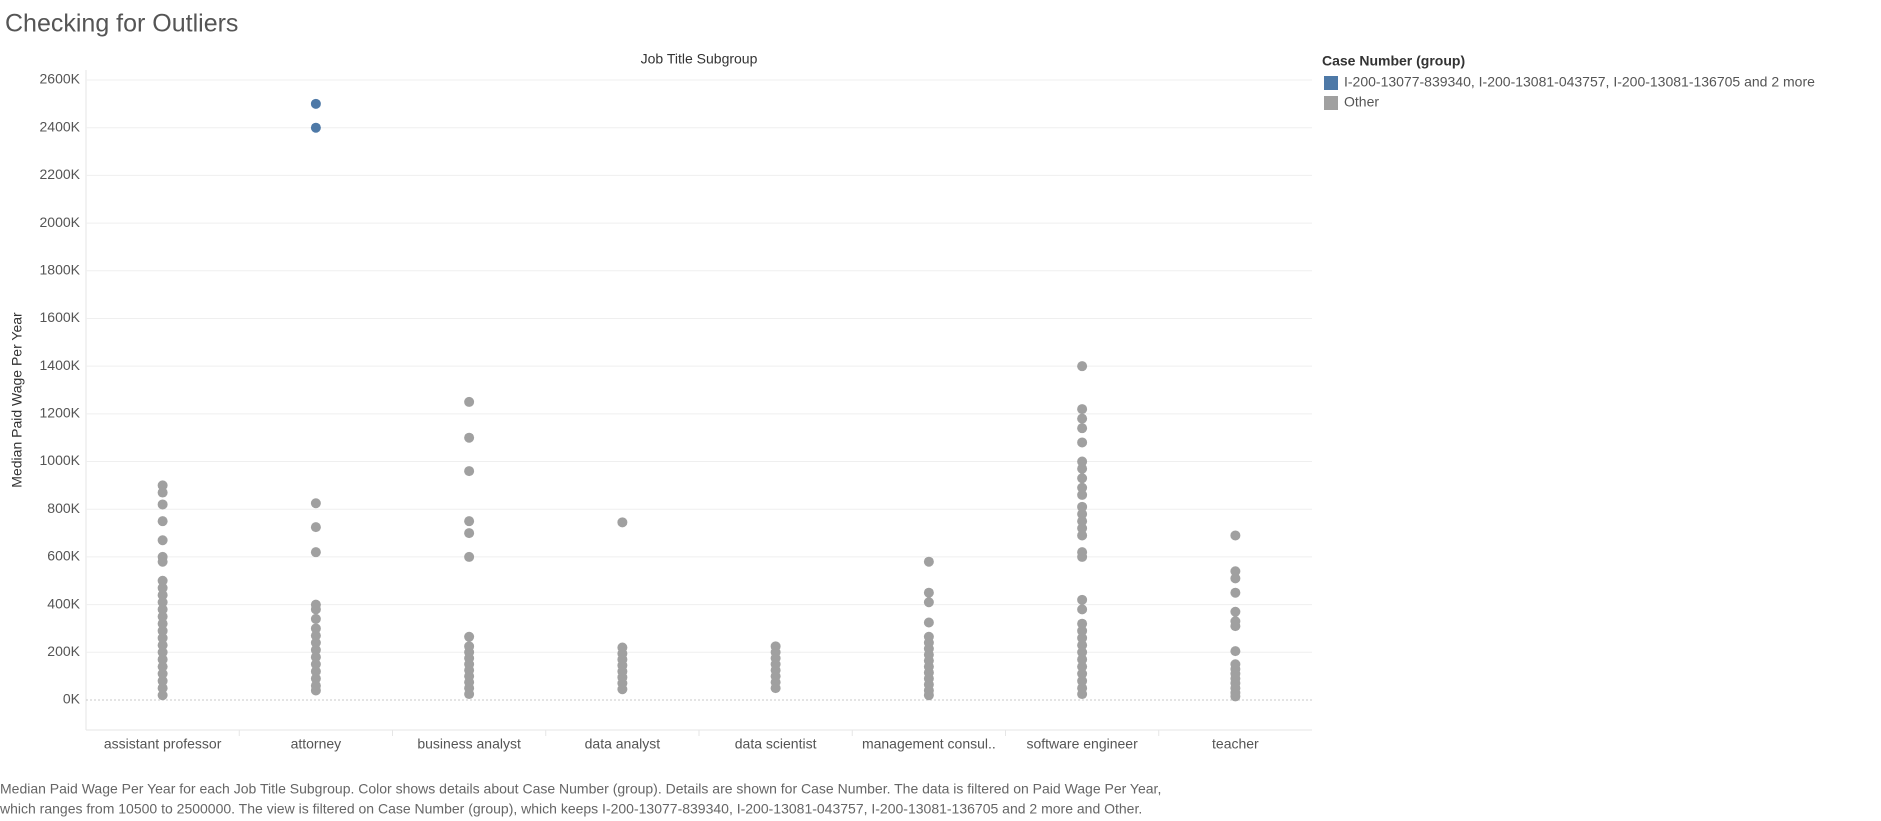  Describe the element at coordinates (469, 744) in the screenshot. I see `x-tick-label: business analyst` at that location.